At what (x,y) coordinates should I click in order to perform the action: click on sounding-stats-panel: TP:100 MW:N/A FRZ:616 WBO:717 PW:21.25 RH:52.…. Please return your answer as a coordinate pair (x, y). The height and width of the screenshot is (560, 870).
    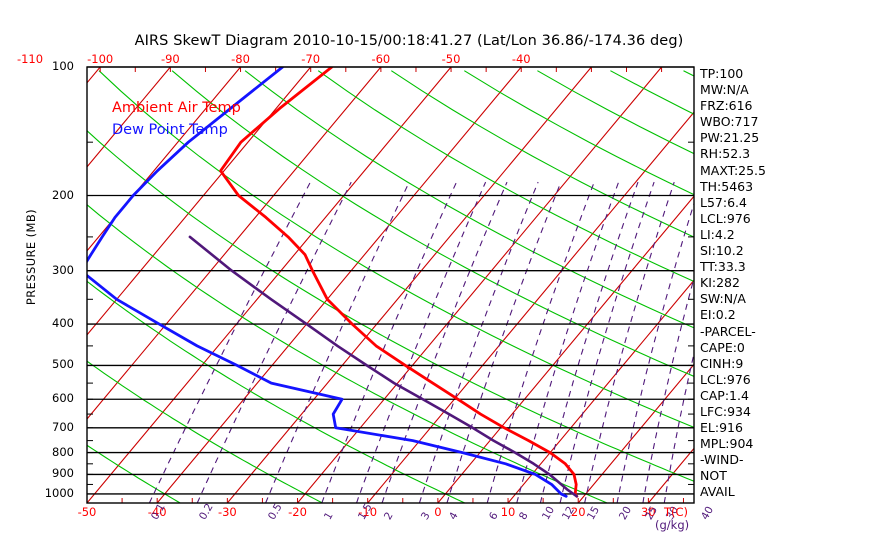
    Looking at the image, I should click on (733, 283).